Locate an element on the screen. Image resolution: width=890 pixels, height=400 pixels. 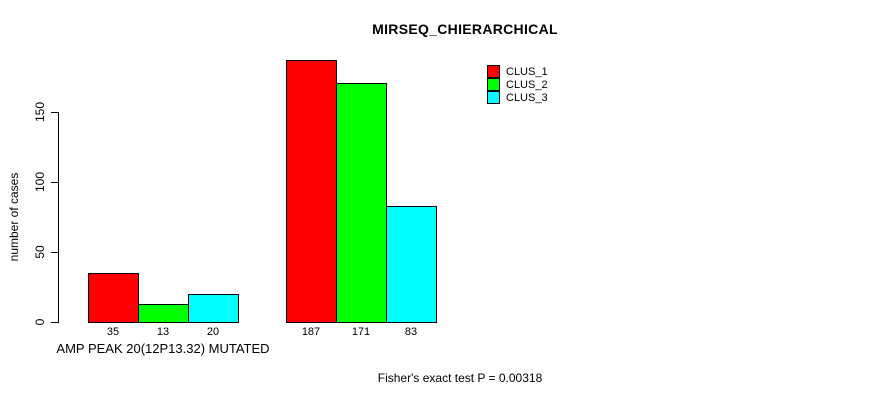
bar-clus_1-group1 is located at coordinates (113, 298).